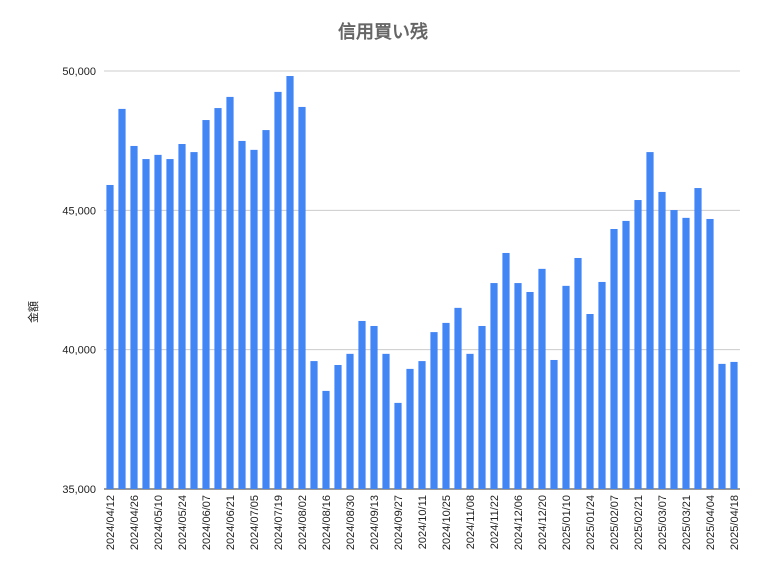 The image size is (767, 573). What do you see at coordinates (711, 522) in the screenshot?
I see `x-tick-label: 2025/04/04` at bounding box center [711, 522].